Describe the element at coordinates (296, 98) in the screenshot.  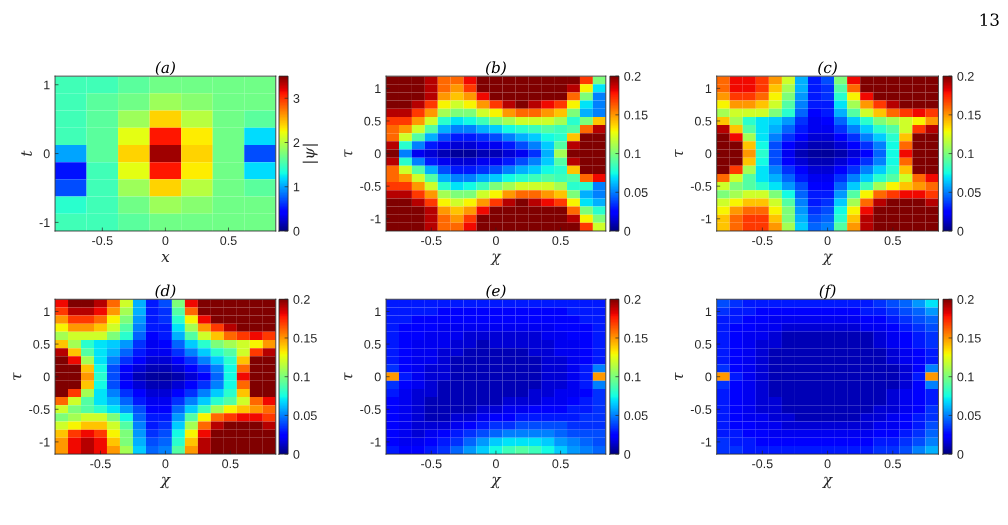
I see `color-bar-label: 3` at that location.